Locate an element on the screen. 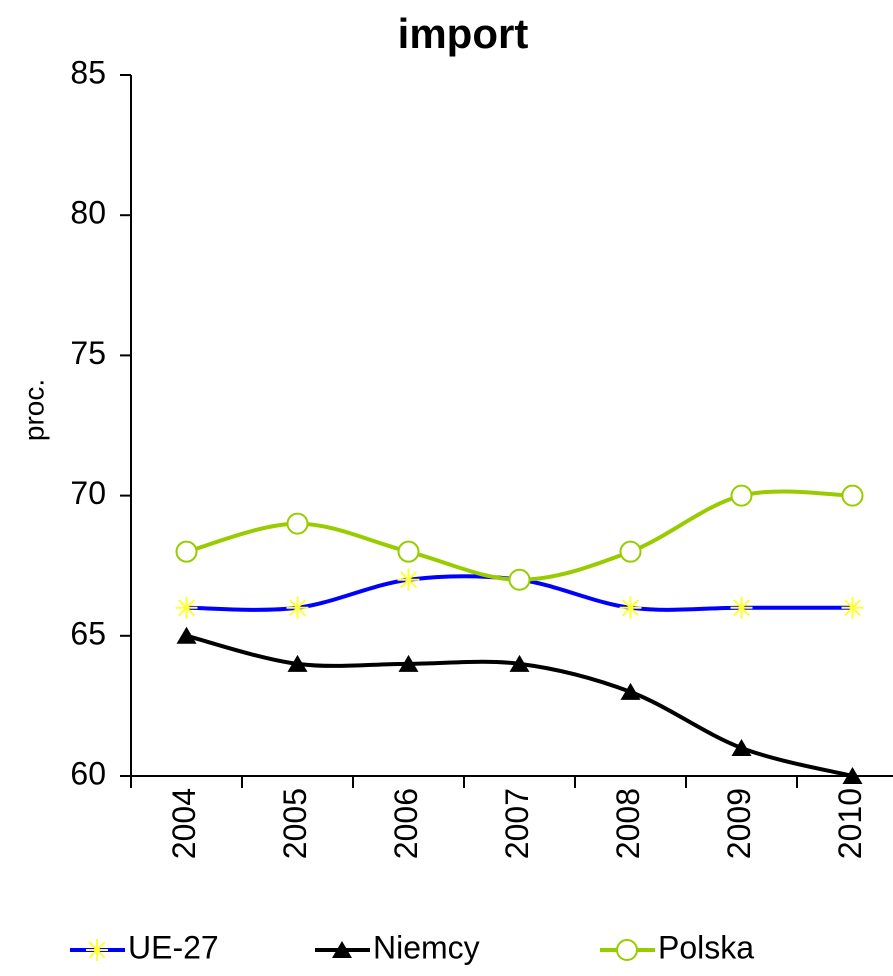 The width and height of the screenshot is (893, 976). legend-label: Niemcy is located at coordinates (426, 947).